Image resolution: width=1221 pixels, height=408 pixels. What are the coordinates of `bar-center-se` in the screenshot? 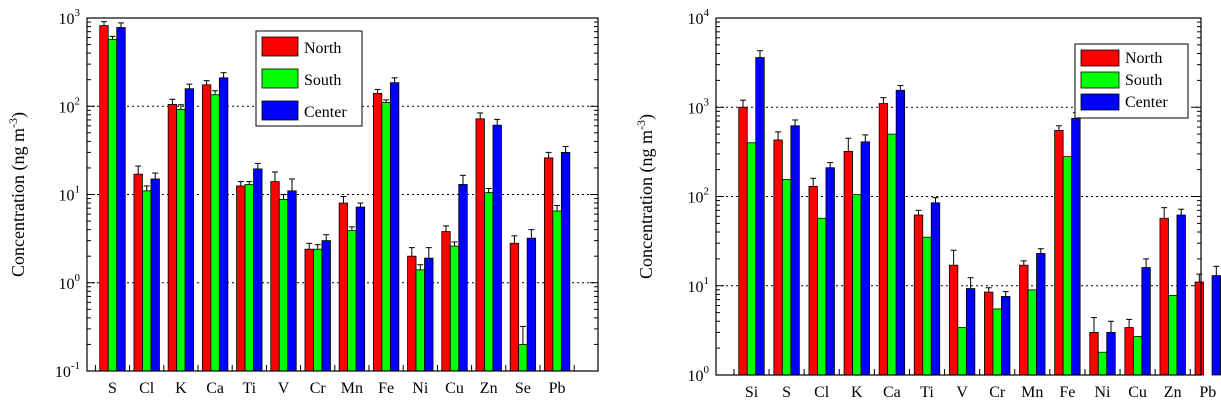 It's located at (531, 304).